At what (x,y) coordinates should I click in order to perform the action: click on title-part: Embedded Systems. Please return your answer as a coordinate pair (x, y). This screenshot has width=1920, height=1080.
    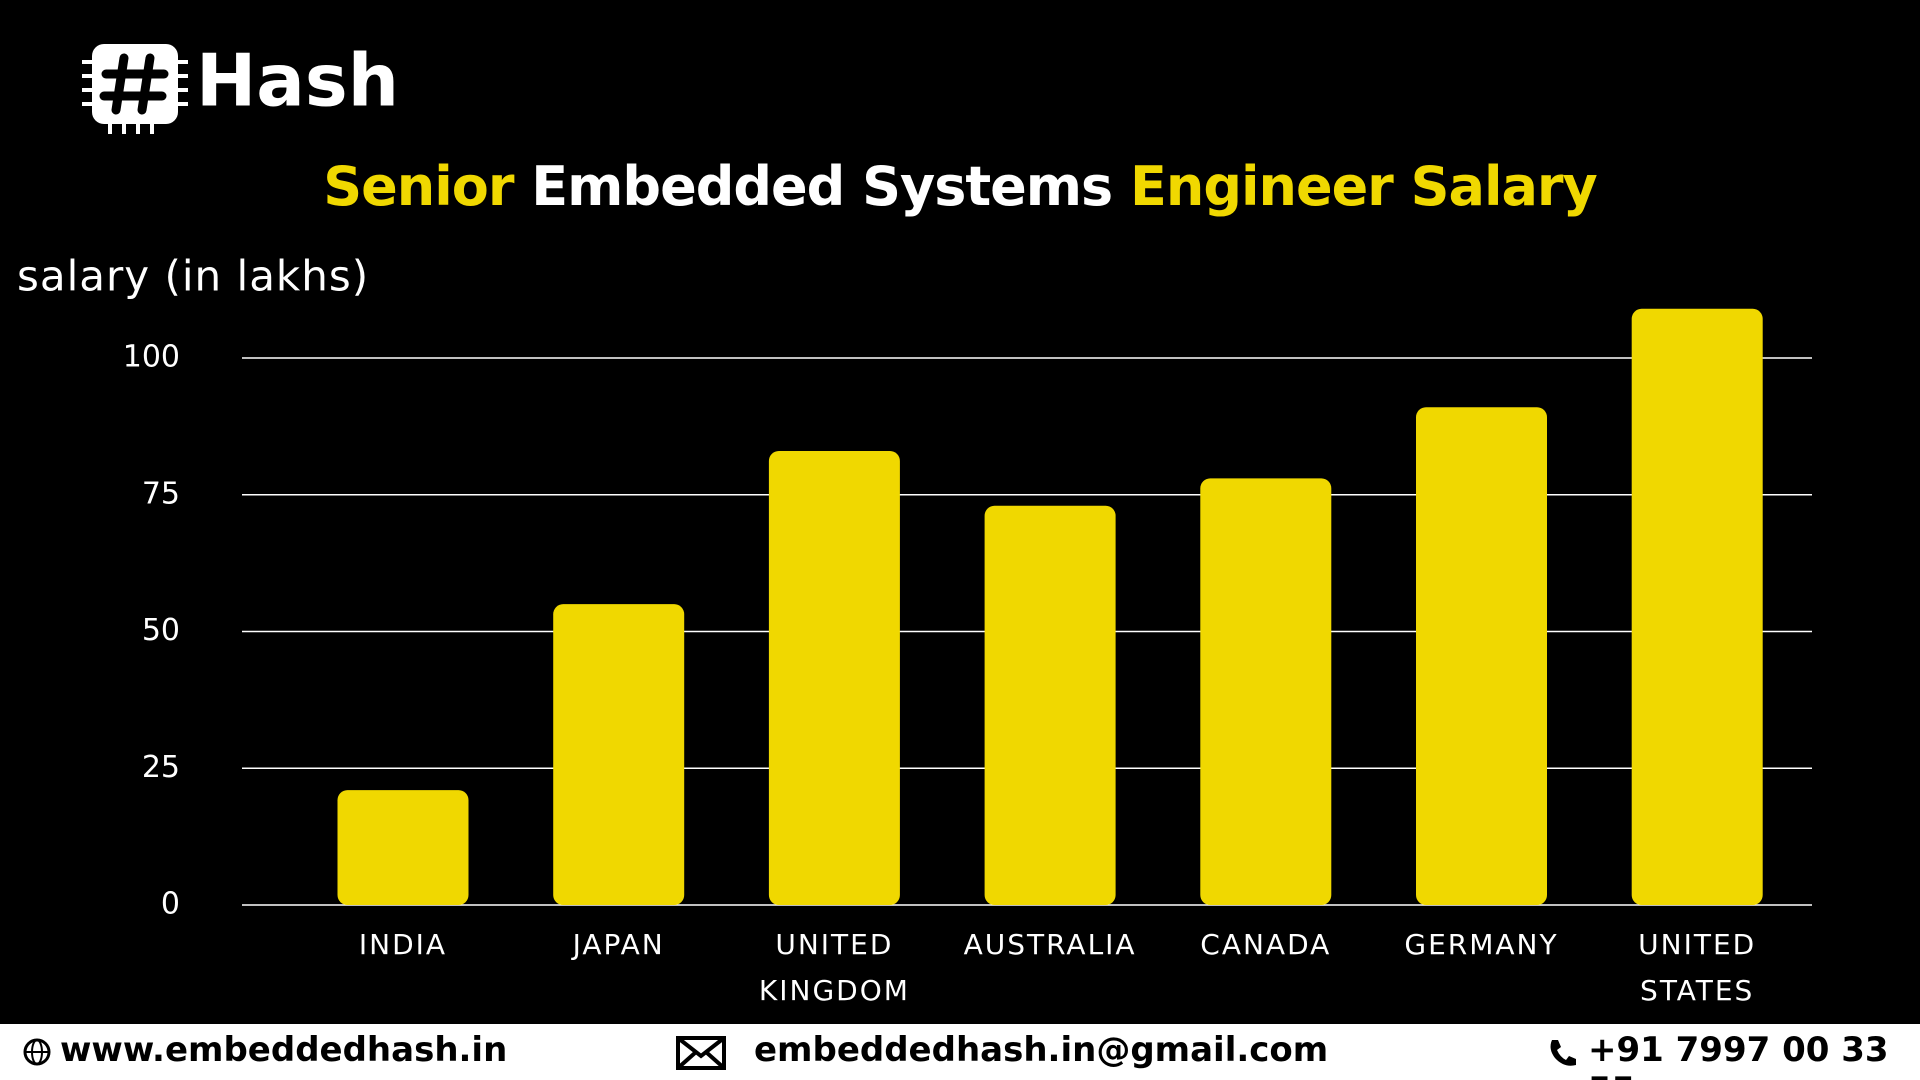
    Looking at the image, I should click on (821, 186).